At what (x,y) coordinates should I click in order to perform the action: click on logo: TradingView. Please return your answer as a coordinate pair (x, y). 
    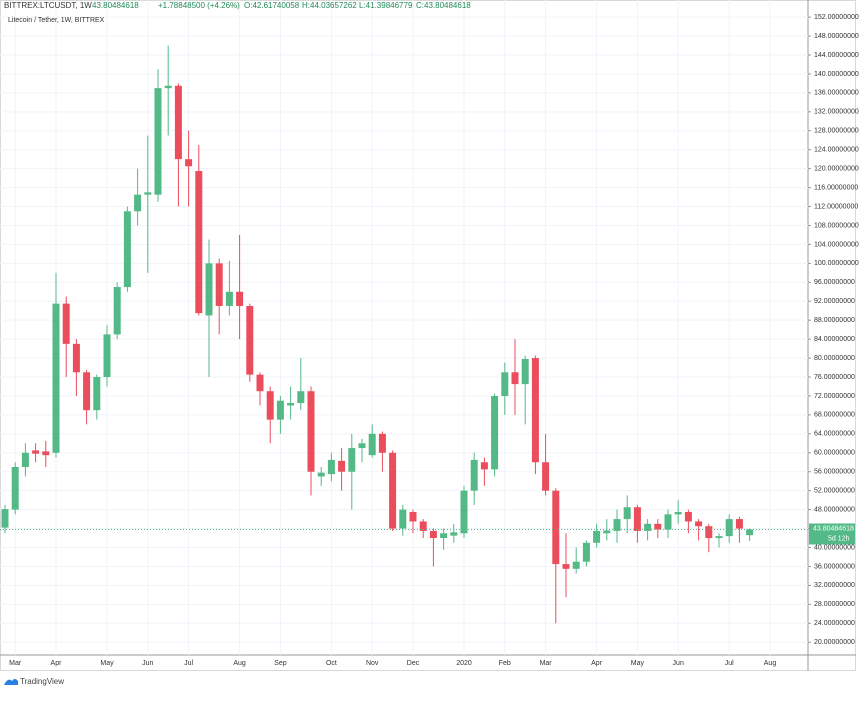
    Looking at the image, I should click on (34, 681).